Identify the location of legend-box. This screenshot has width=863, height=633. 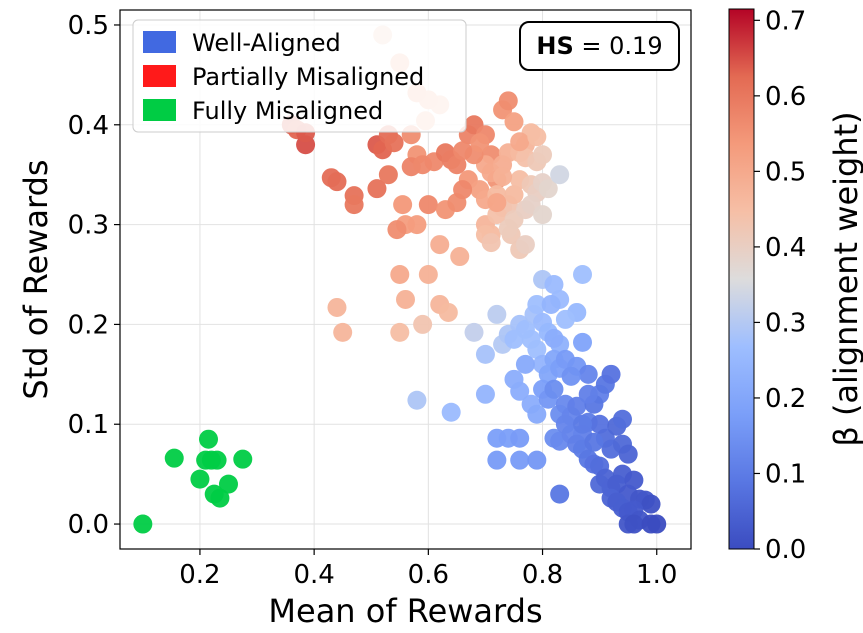
(299, 76).